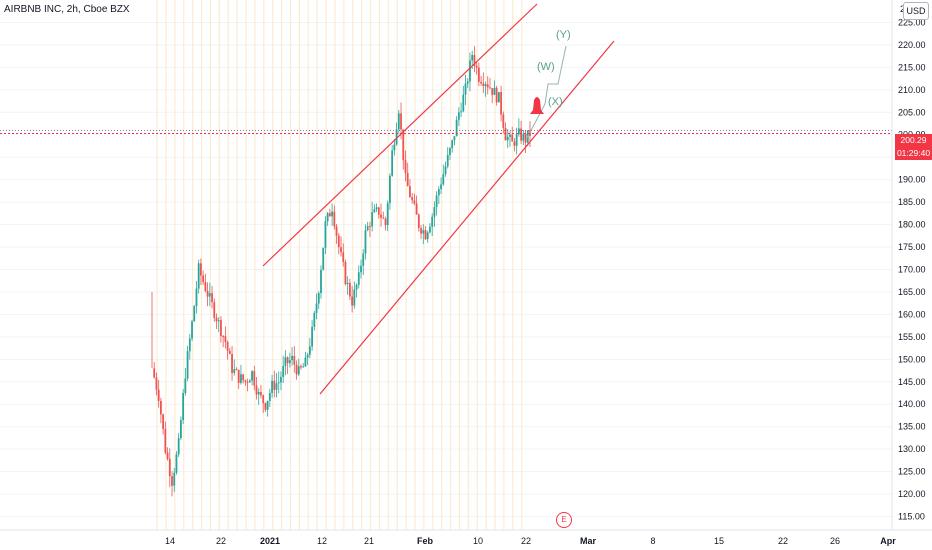 This screenshot has width=932, height=550. What do you see at coordinates (652, 541) in the screenshot?
I see `time-tick-label: 8` at bounding box center [652, 541].